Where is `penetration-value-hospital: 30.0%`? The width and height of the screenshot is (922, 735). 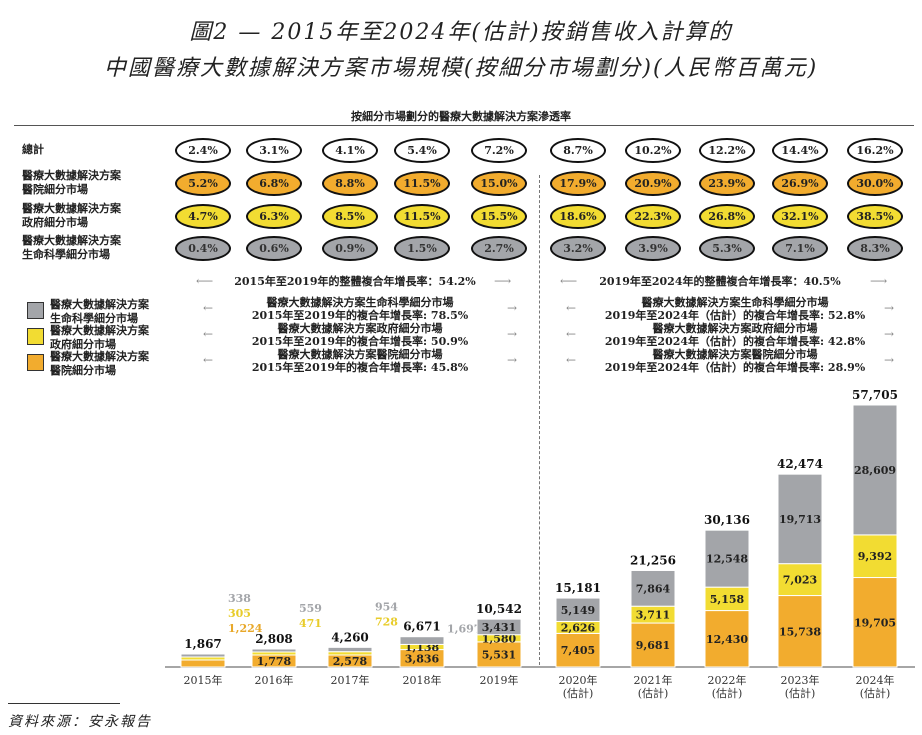 penetration-value-hospital: 30.0% is located at coordinates (875, 183).